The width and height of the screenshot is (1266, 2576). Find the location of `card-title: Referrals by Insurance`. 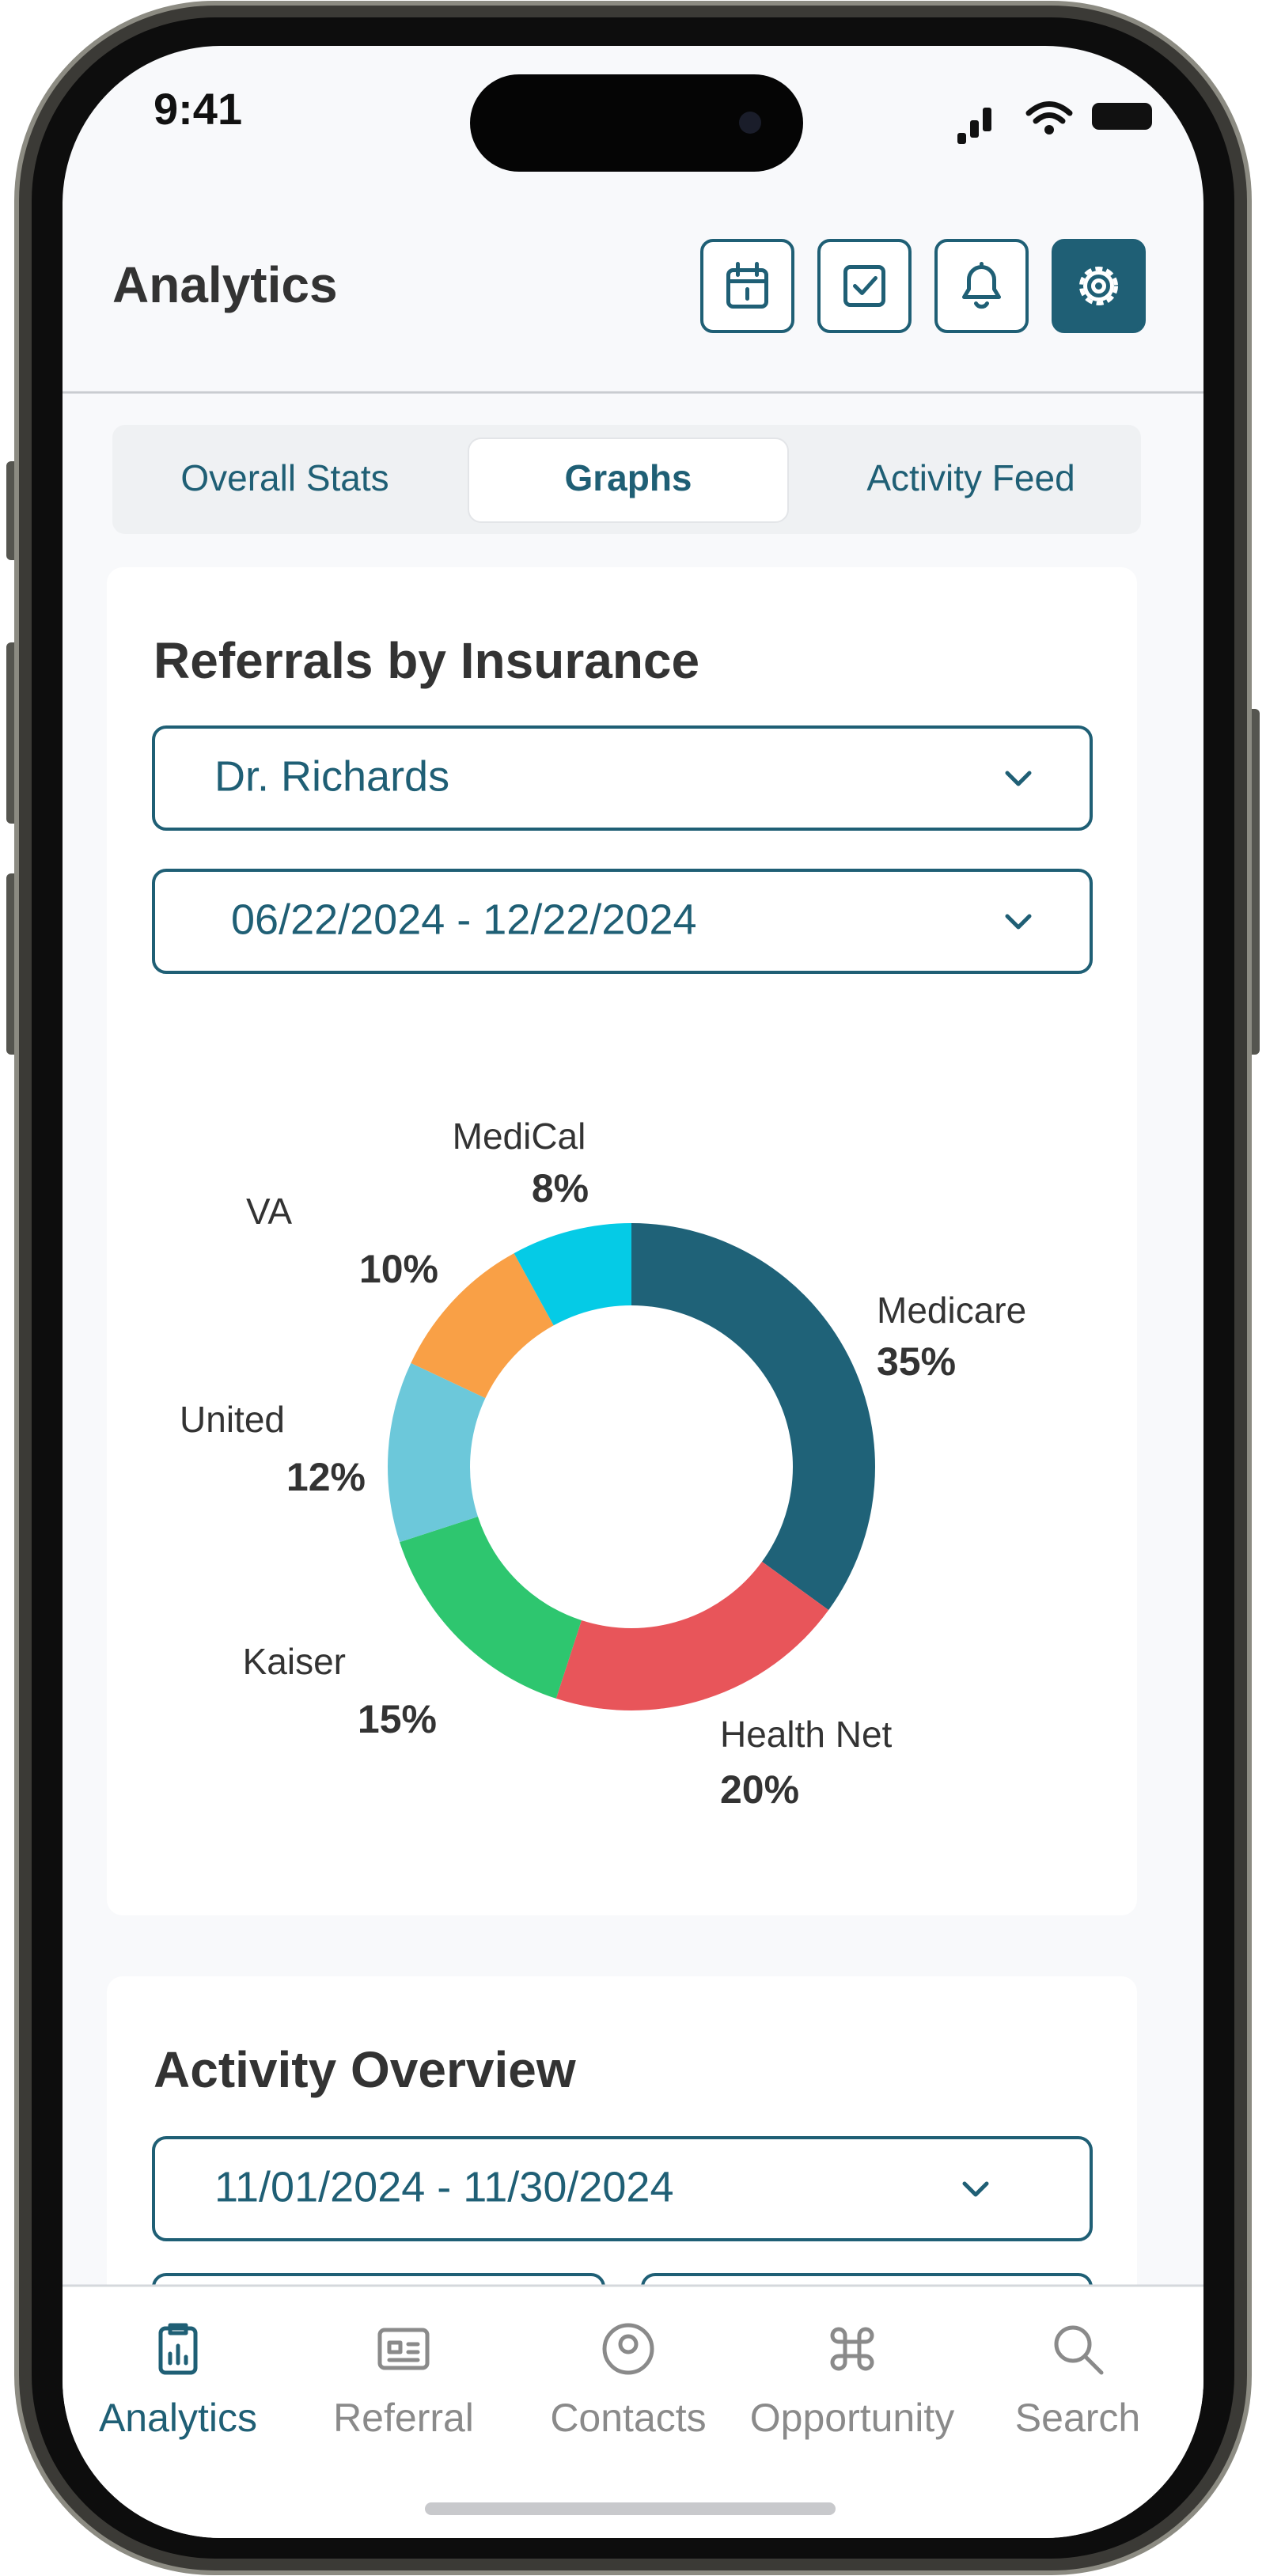

card-title: Referrals by Insurance is located at coordinates (427, 660).